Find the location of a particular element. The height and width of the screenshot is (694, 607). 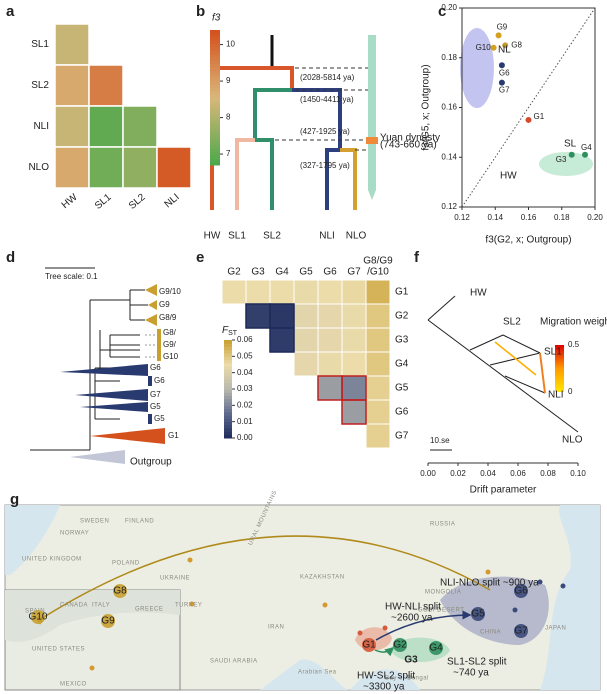

colorbar-title-sub: ST is located at coordinates (233, 333).